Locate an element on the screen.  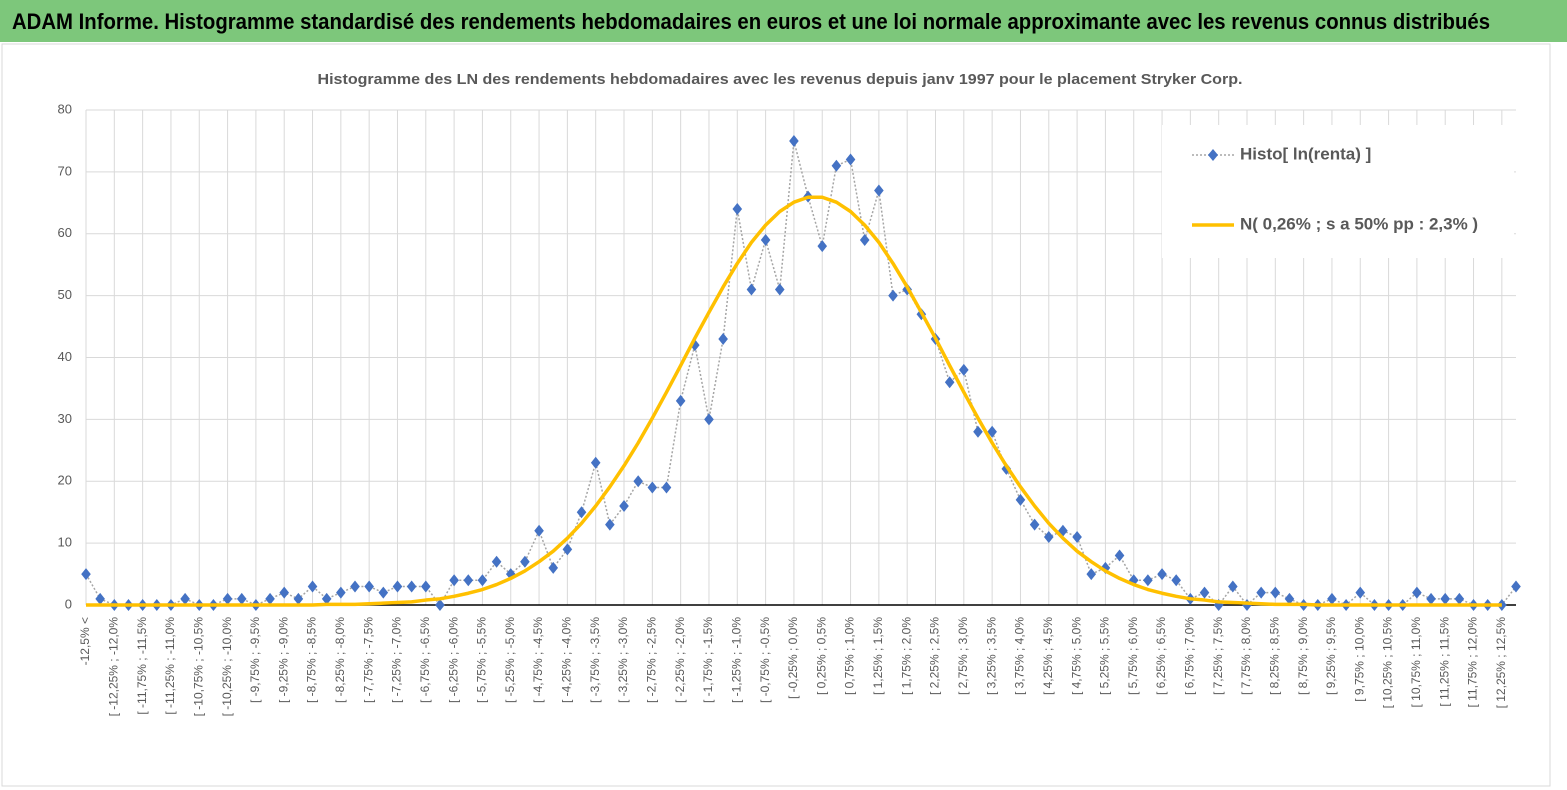
x-tick-label: [ 3,25% ; 3,5% is located at coordinates (991, 656).